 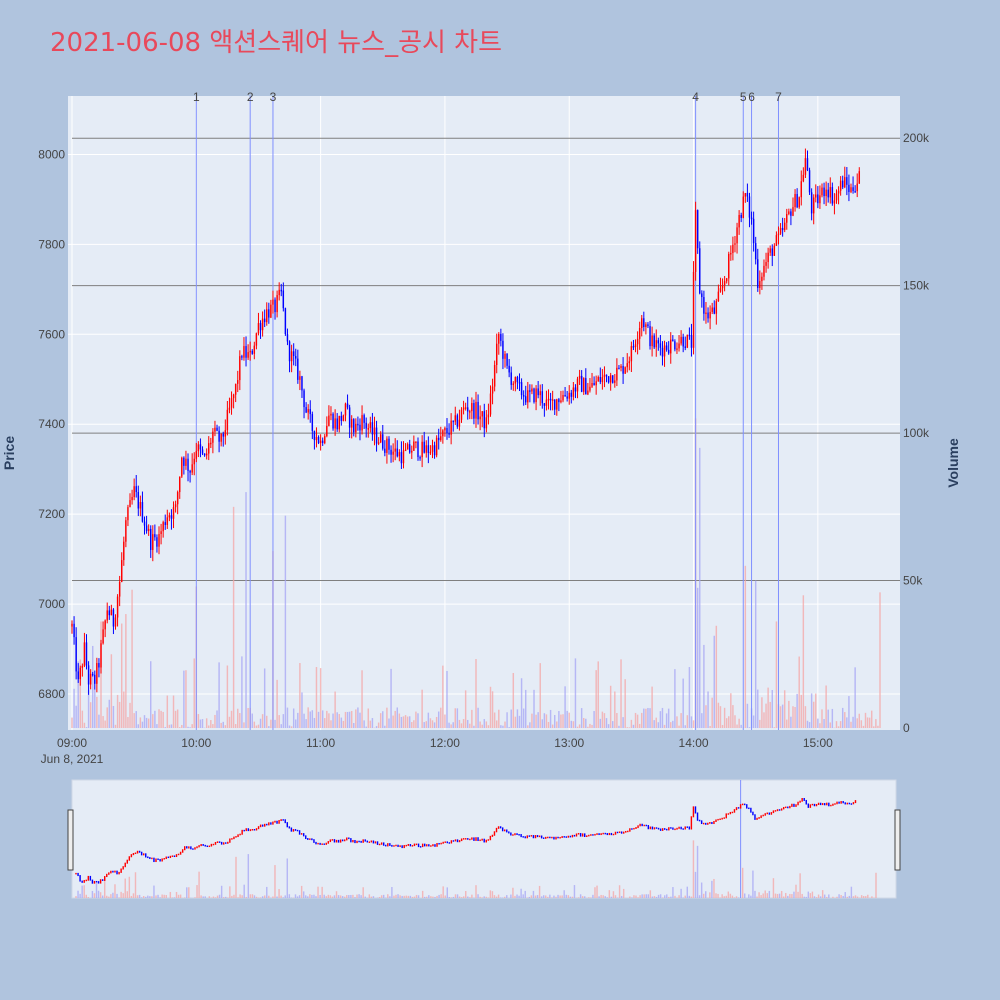 What do you see at coordinates (778, 97) in the screenshot?
I see `news-marker-label: 7` at bounding box center [778, 97].